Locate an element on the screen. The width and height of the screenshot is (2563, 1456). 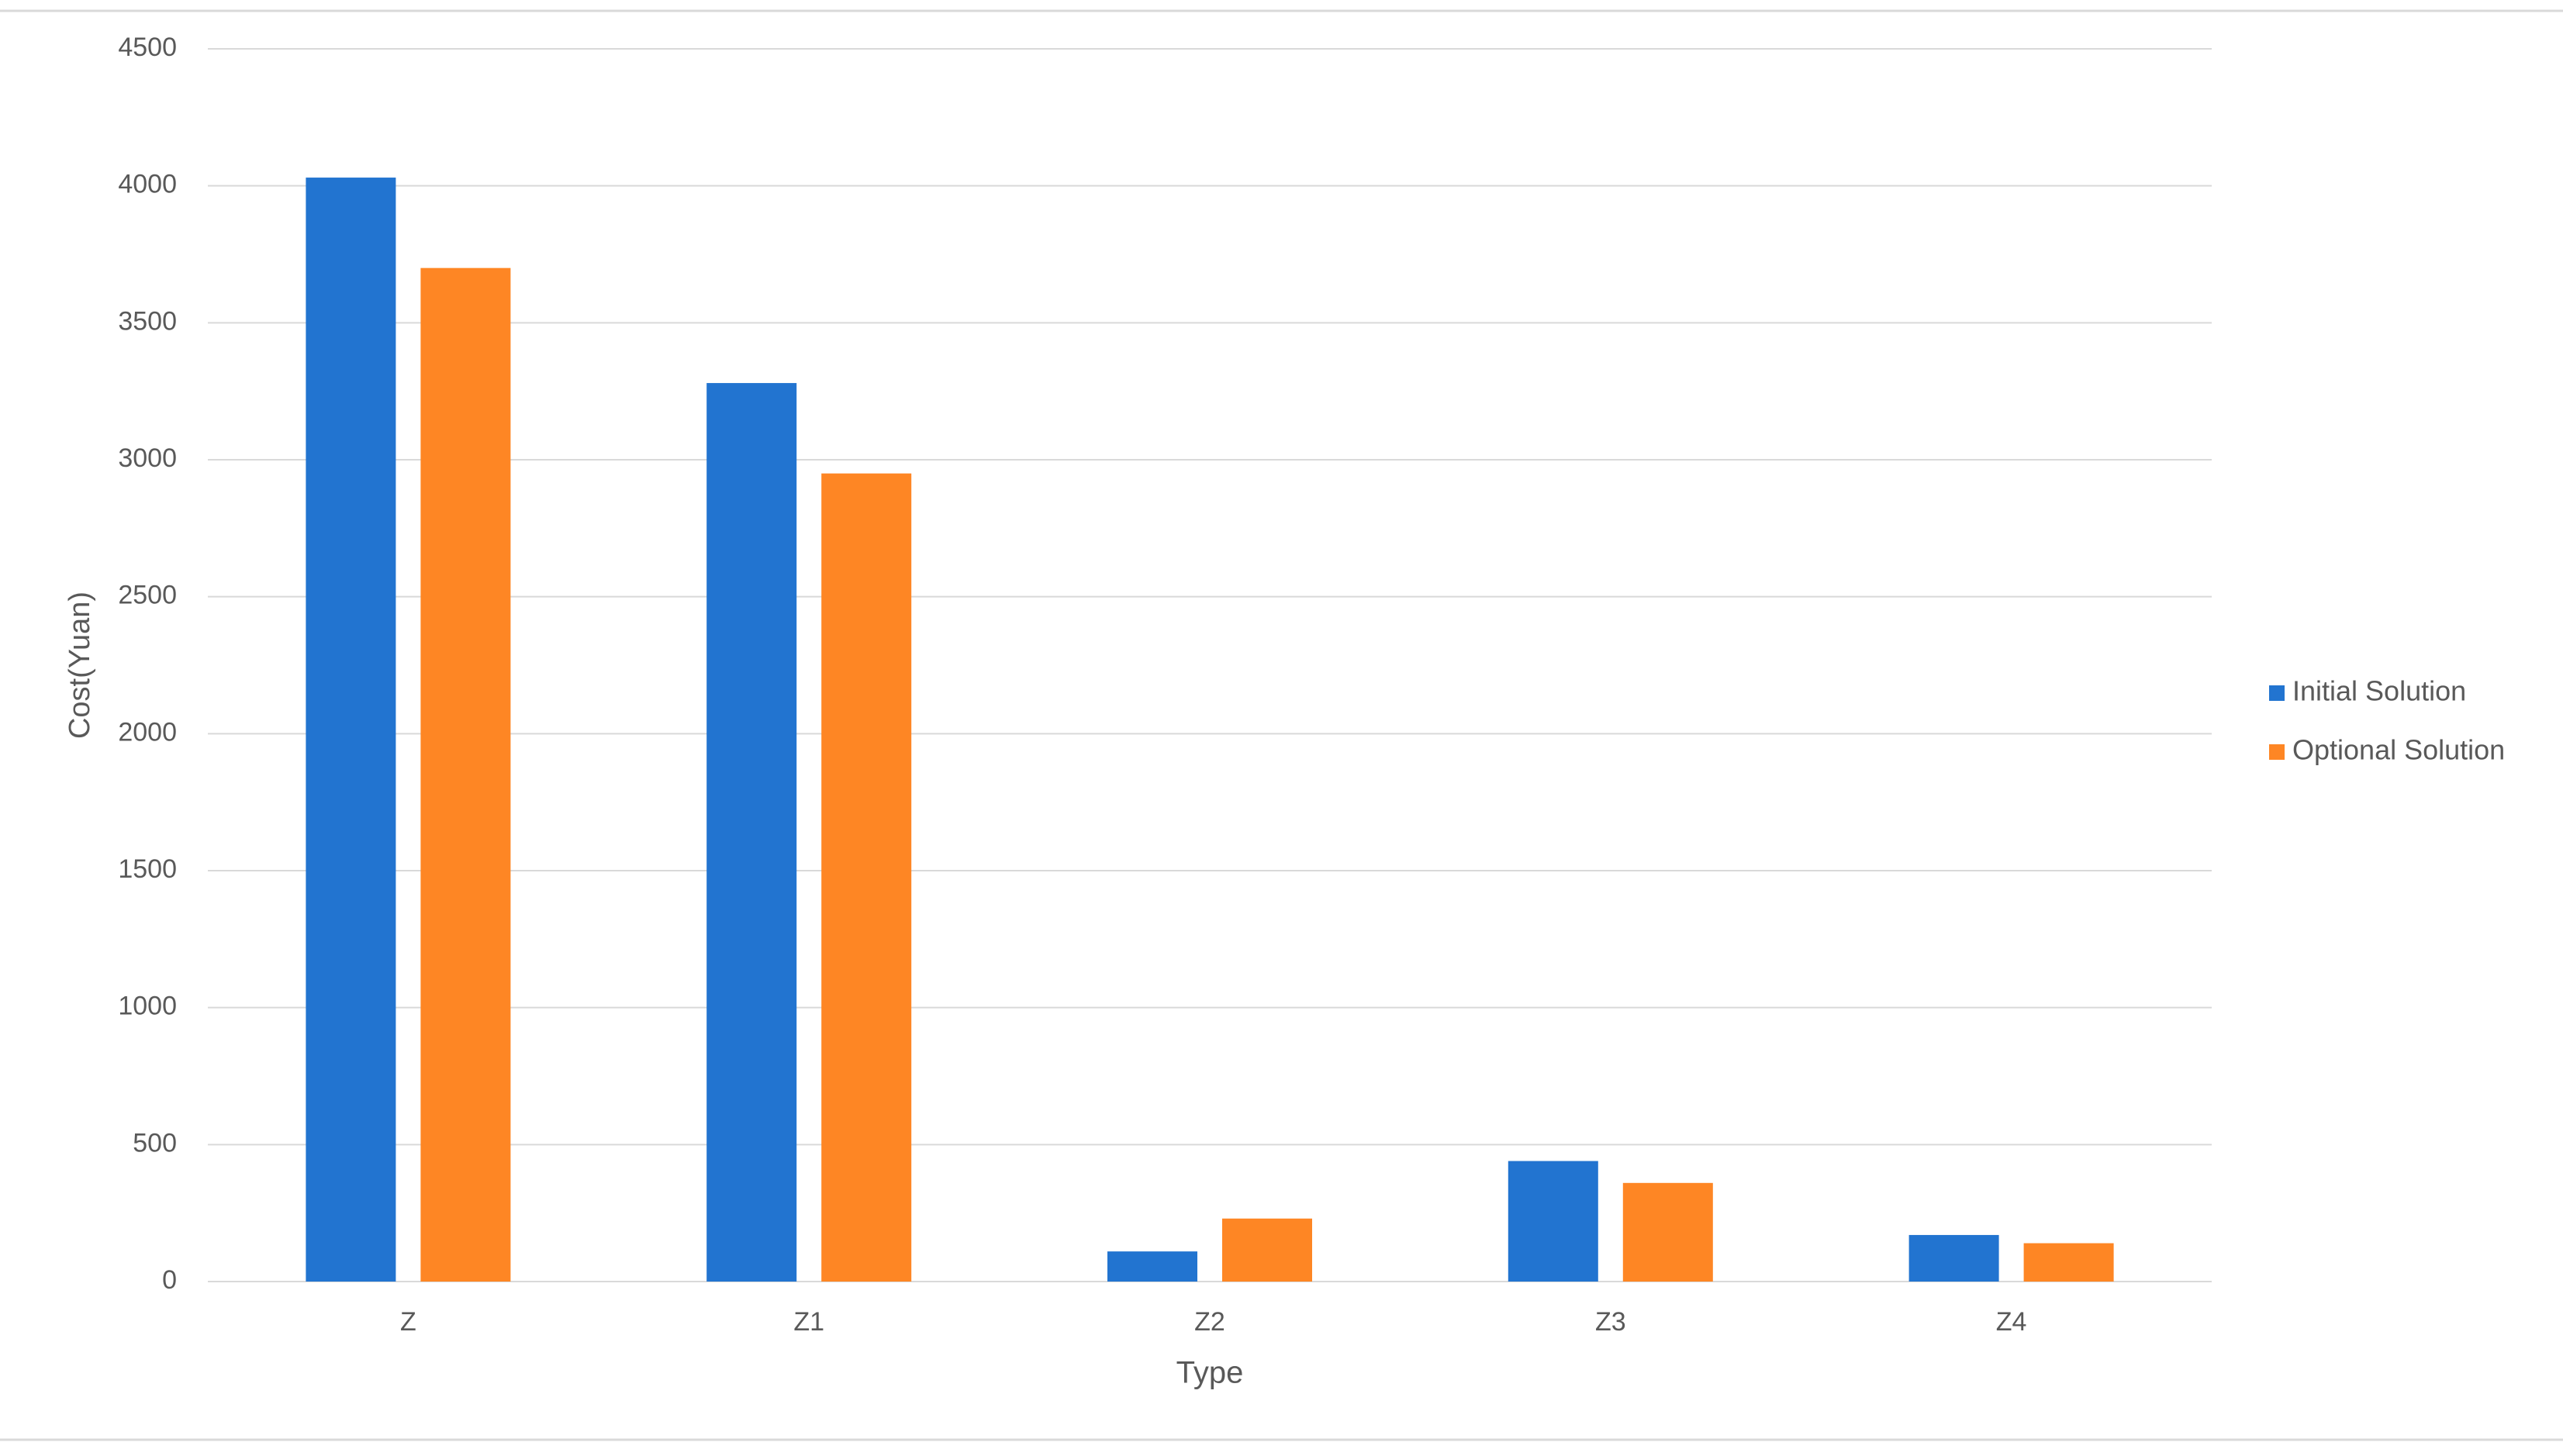
y-tick-label: 4000 is located at coordinates (147, 185).